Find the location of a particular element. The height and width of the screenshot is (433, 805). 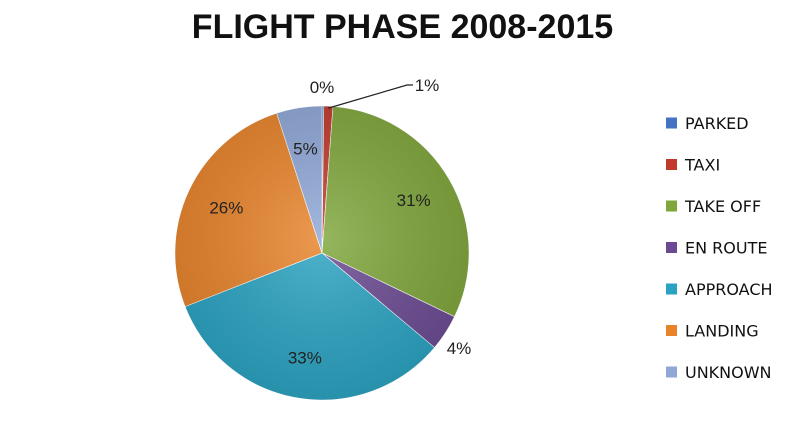

slice-label-unknown: 5% is located at coordinates (305, 148).